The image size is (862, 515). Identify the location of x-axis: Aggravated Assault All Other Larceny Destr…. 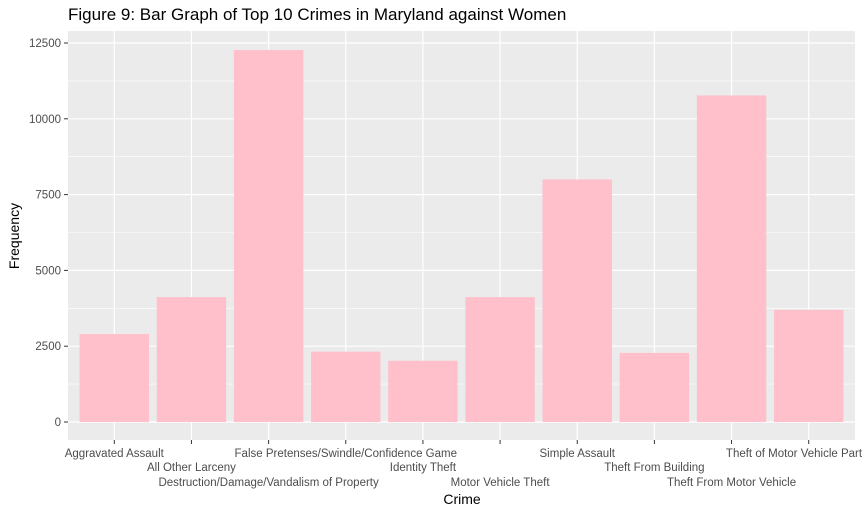
(463, 464).